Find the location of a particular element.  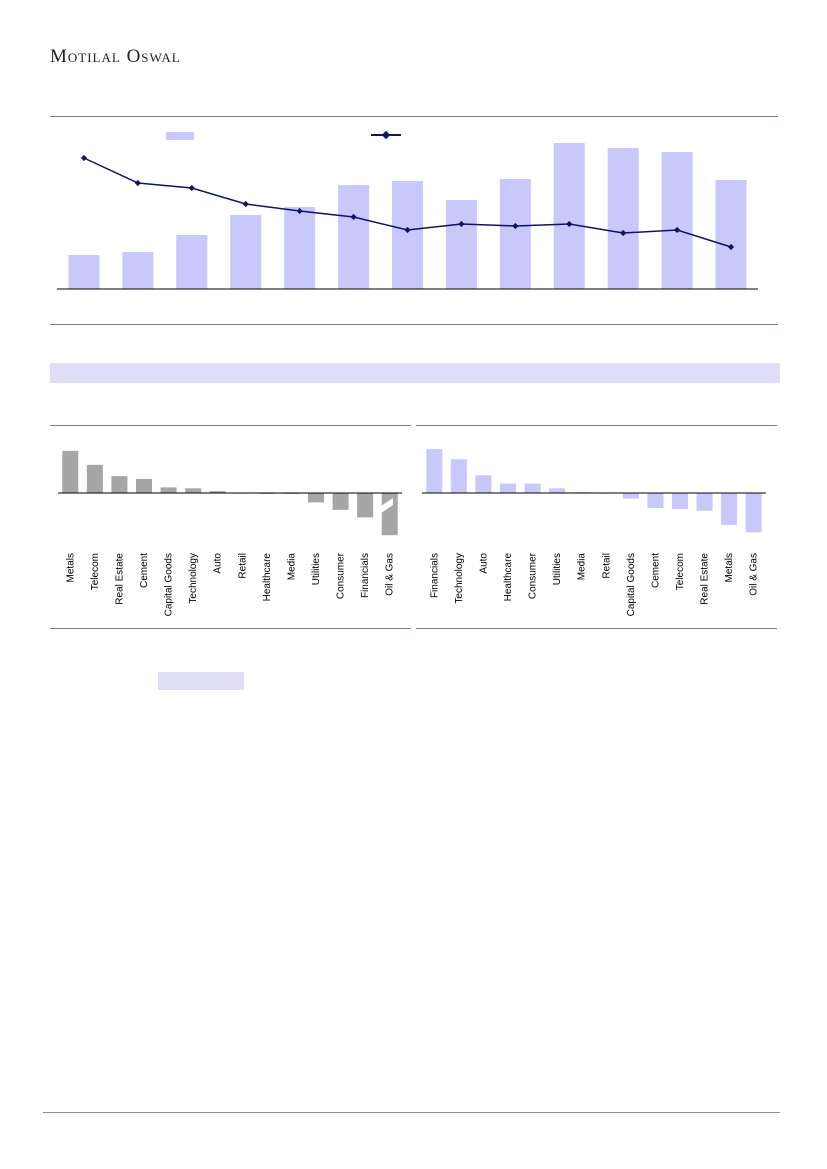

left-category-label: Cement is located at coordinates (144, 570).